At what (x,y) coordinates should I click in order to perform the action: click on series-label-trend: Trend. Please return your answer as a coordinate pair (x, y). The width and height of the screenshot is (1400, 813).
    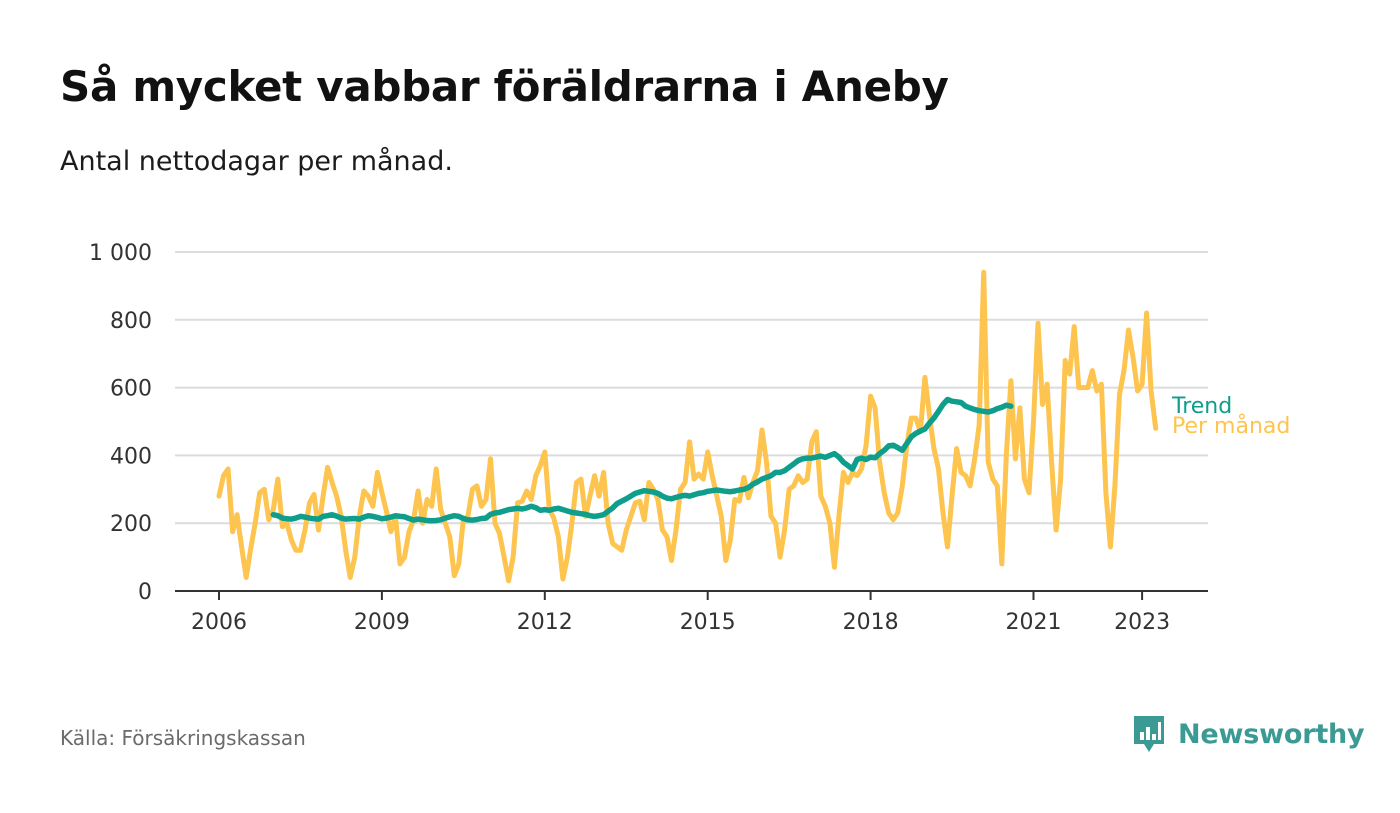
    Looking at the image, I should click on (1201, 406).